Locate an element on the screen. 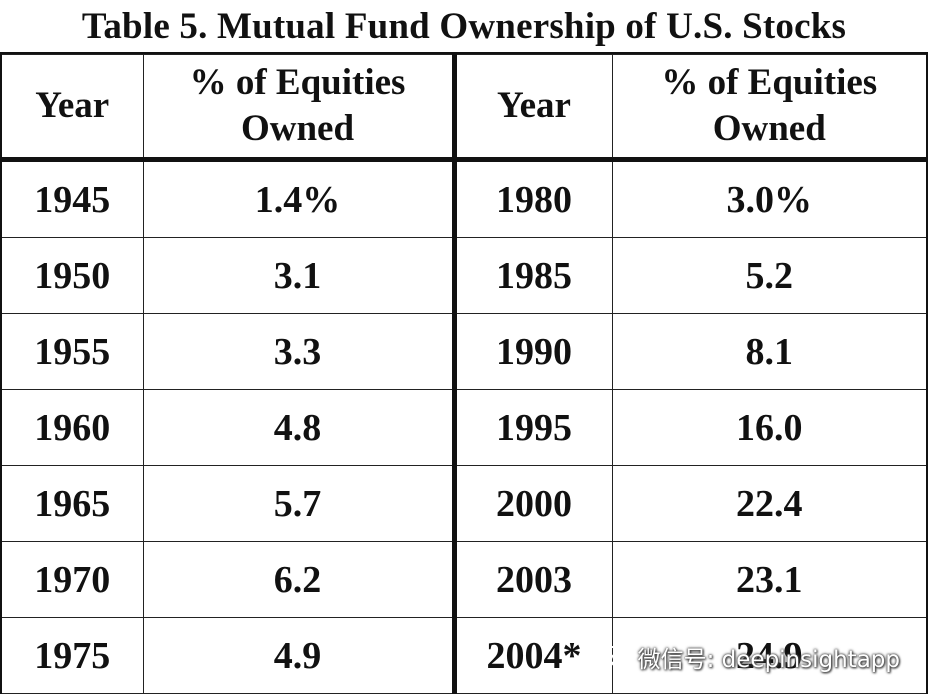  left-year-cell: 1955 is located at coordinates (72, 352).